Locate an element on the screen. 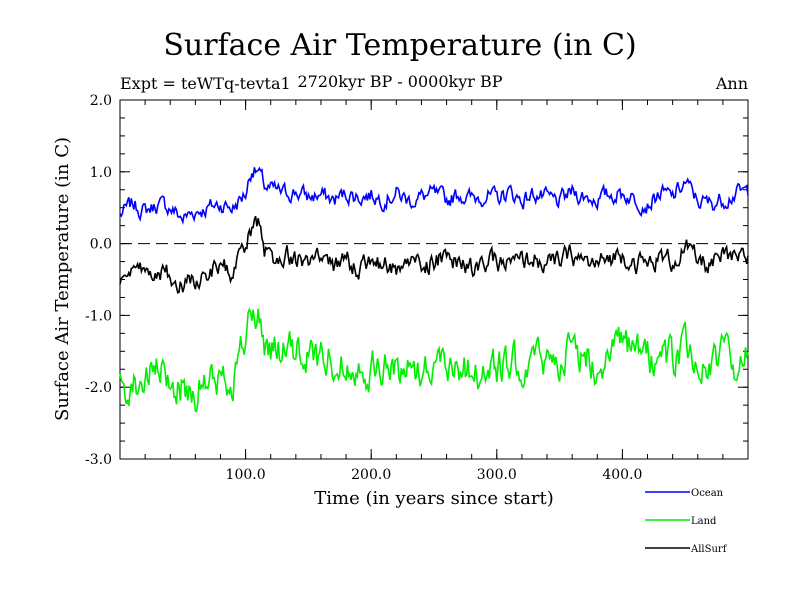 Image resolution: width=800 pixels, height=600 pixels. series-line-allsurf is located at coordinates (434, 254).